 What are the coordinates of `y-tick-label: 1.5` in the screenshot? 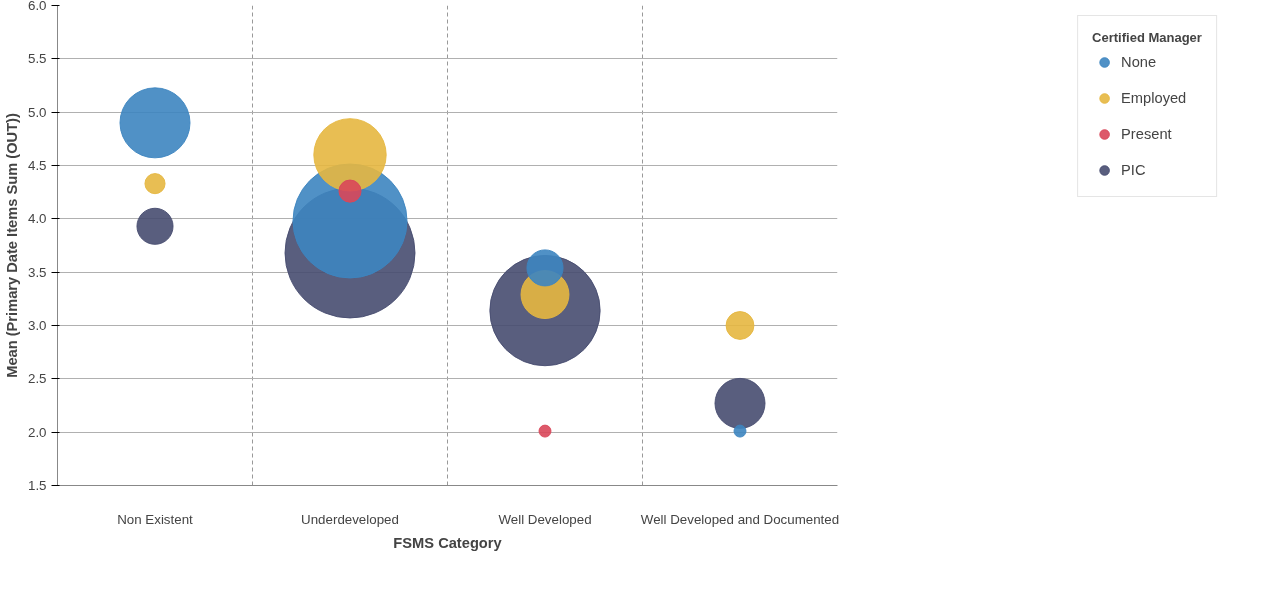 It's located at (37, 485).